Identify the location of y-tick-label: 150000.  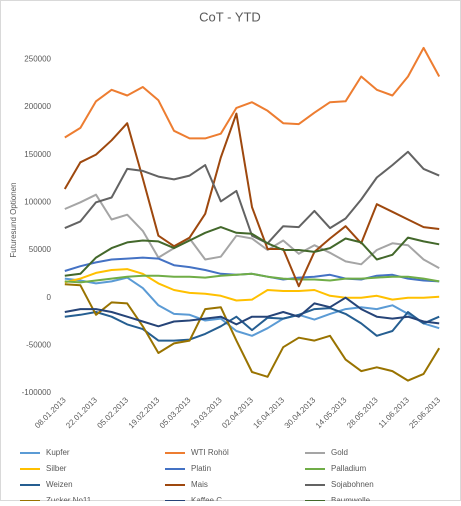
(37, 154).